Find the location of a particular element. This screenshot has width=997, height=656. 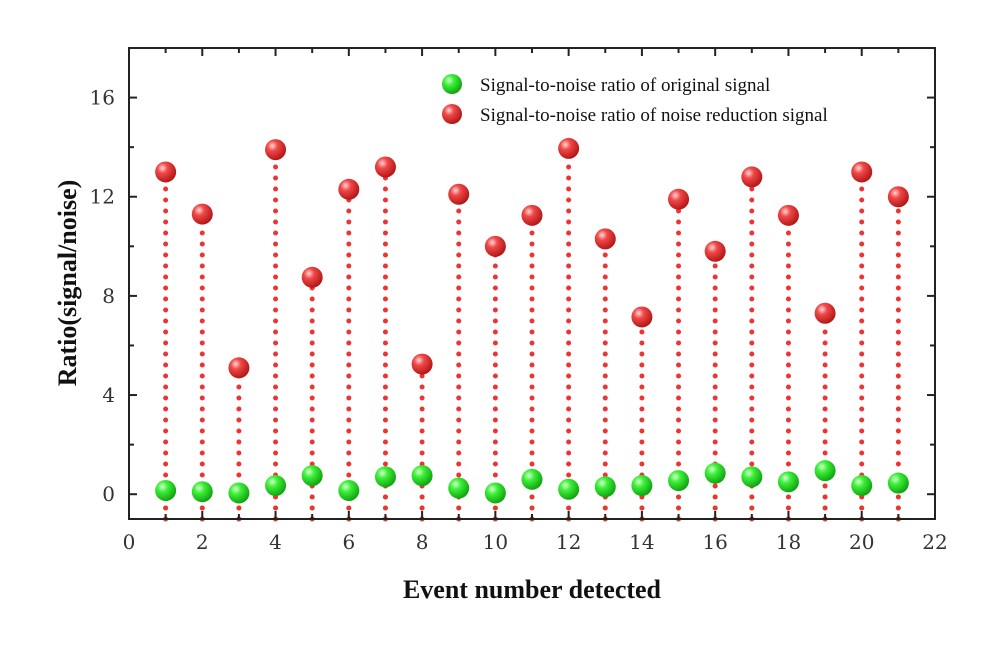

x-tick-label-6: 6 is located at coordinates (348, 542).